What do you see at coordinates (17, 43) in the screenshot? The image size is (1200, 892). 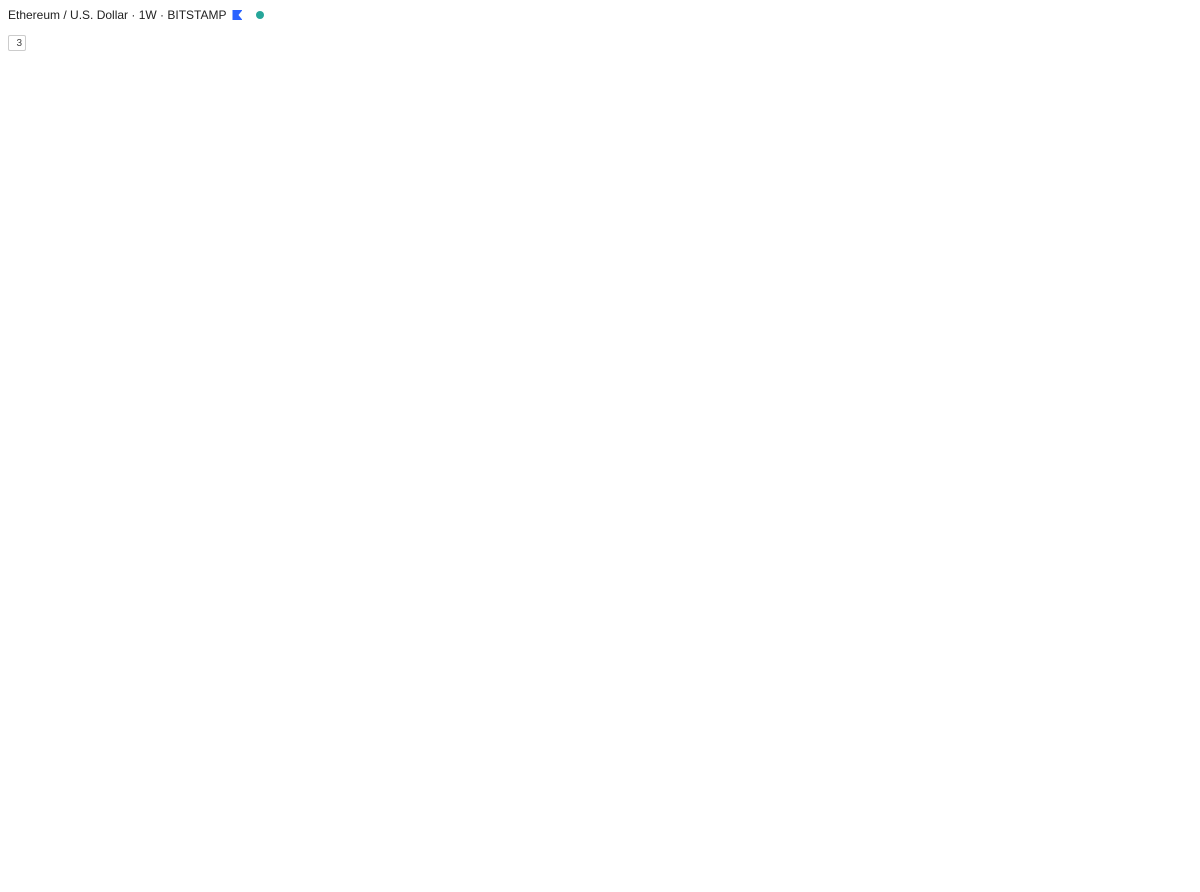 I see `indicator-toggle: 3` at bounding box center [17, 43].